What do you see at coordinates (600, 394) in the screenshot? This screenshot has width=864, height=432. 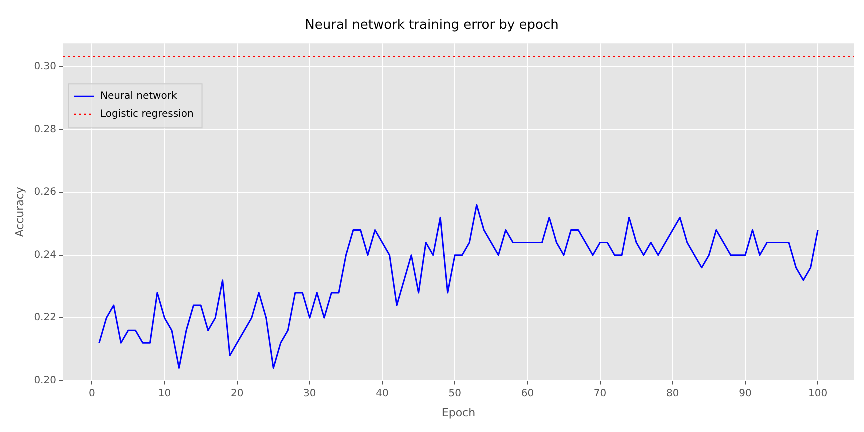 I see `x-tick-label: 70` at bounding box center [600, 394].